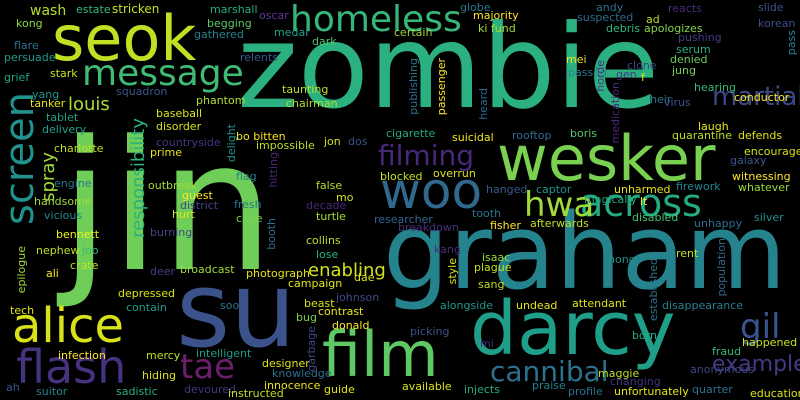 The height and width of the screenshot is (400, 800). I want to click on word-blocked: blocked, so click(401, 176).